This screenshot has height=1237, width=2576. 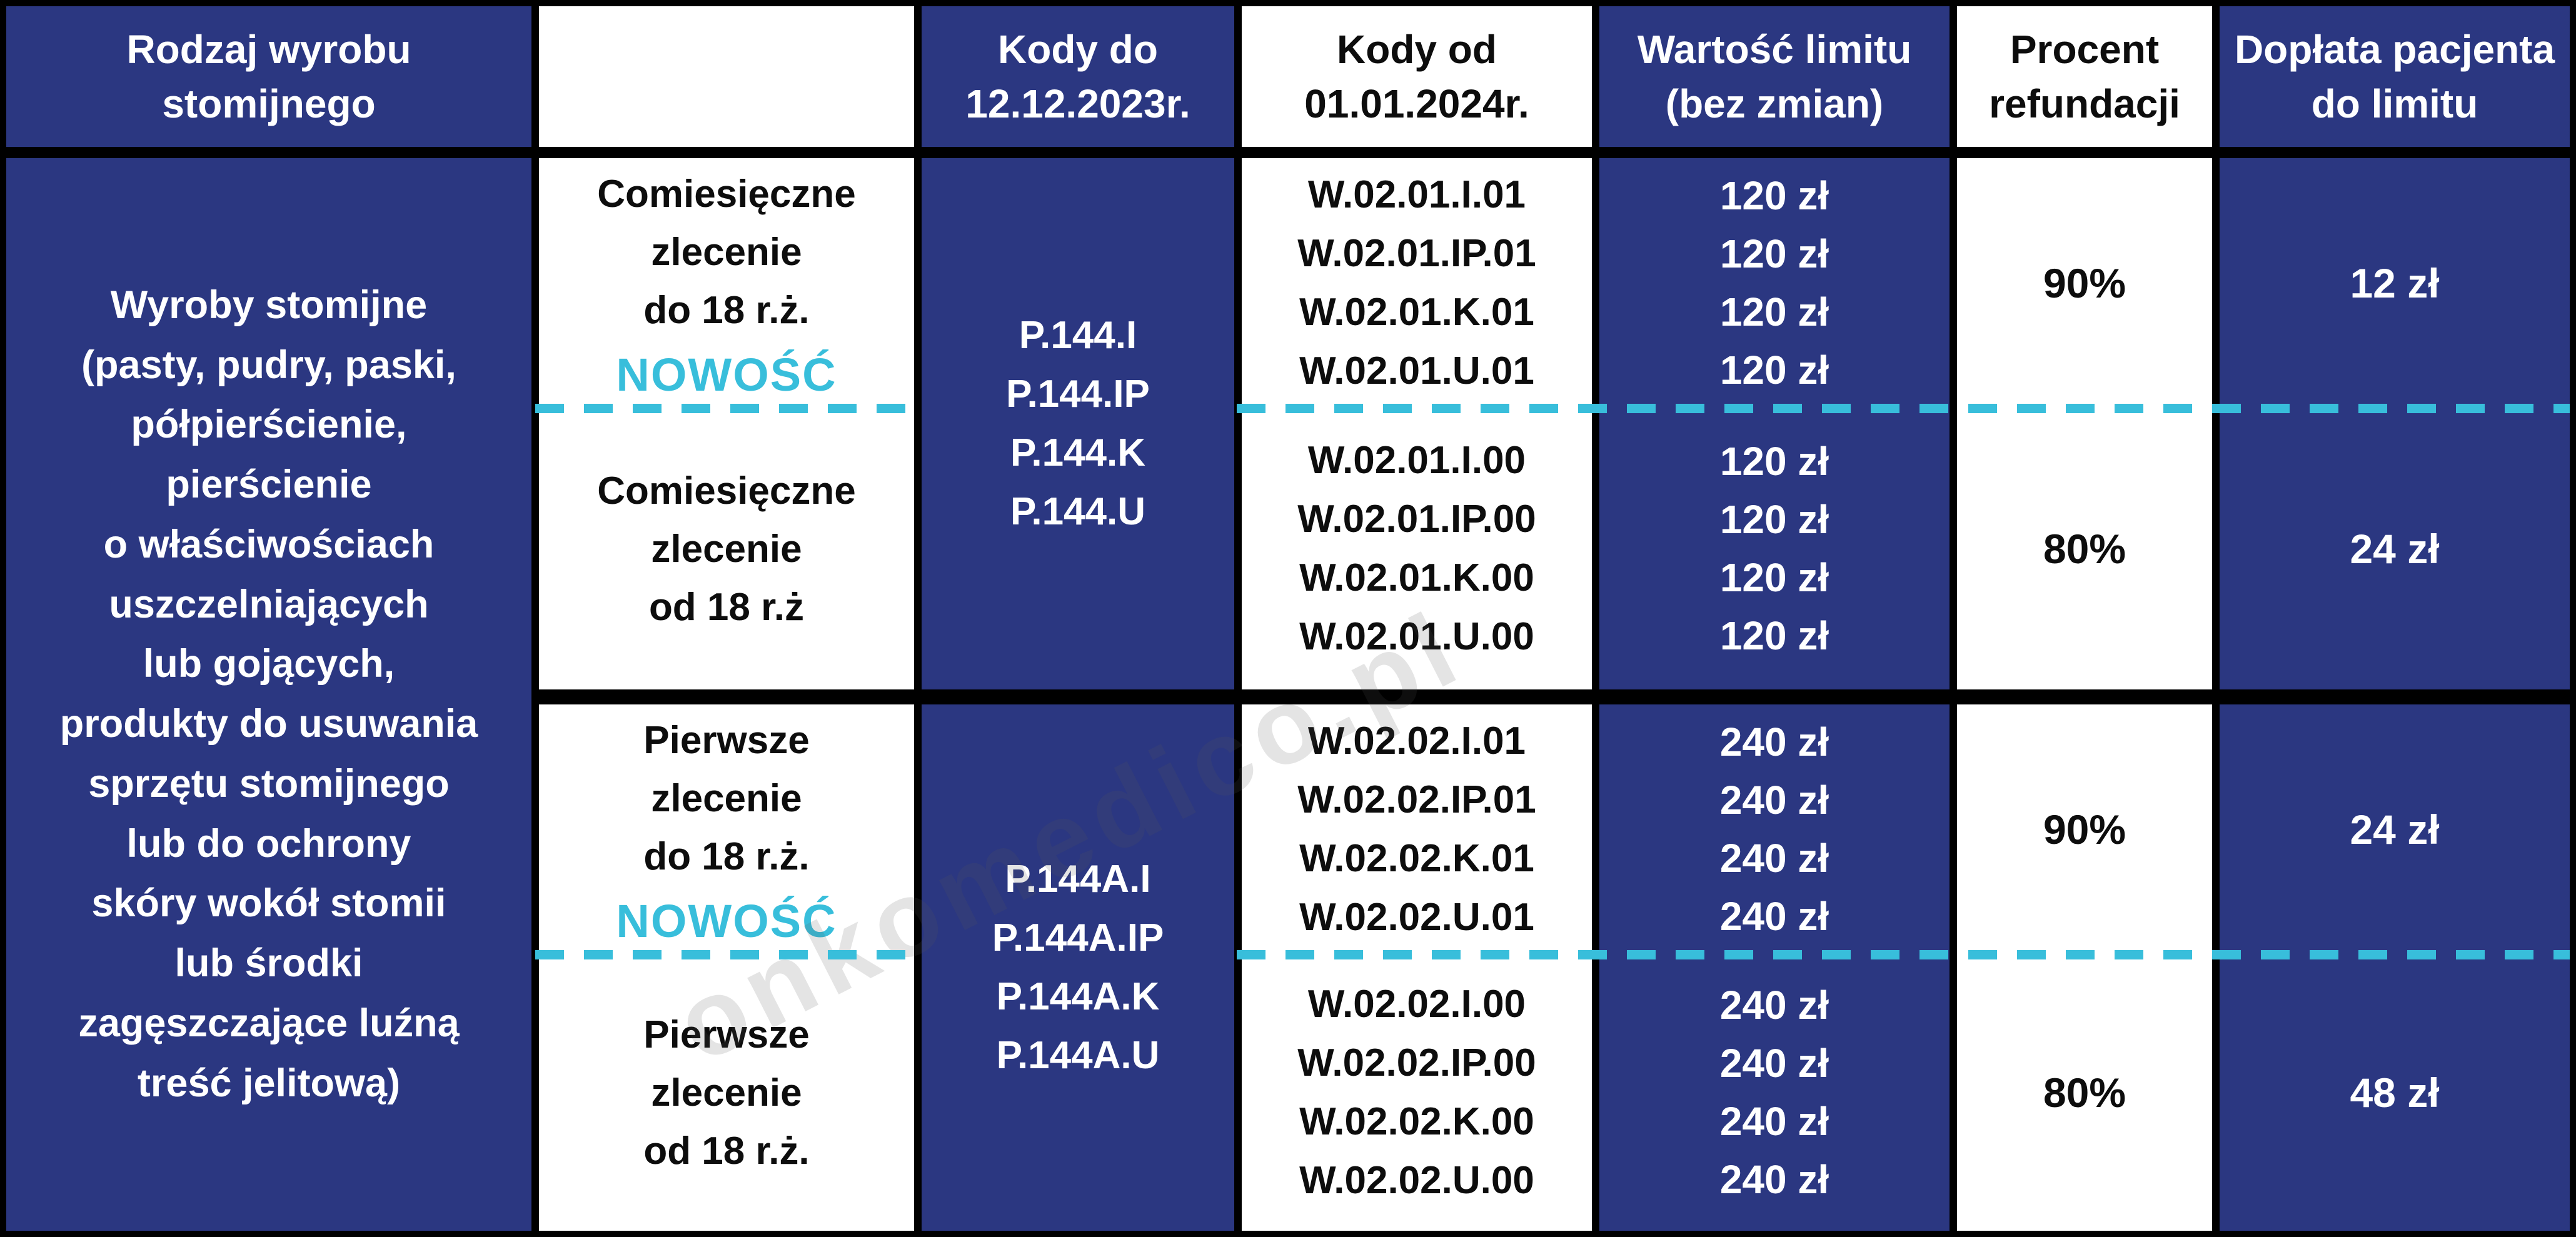 What do you see at coordinates (268, 76) in the screenshot?
I see `header-product-type: Rodzaj wyrobu stomijnego` at bounding box center [268, 76].